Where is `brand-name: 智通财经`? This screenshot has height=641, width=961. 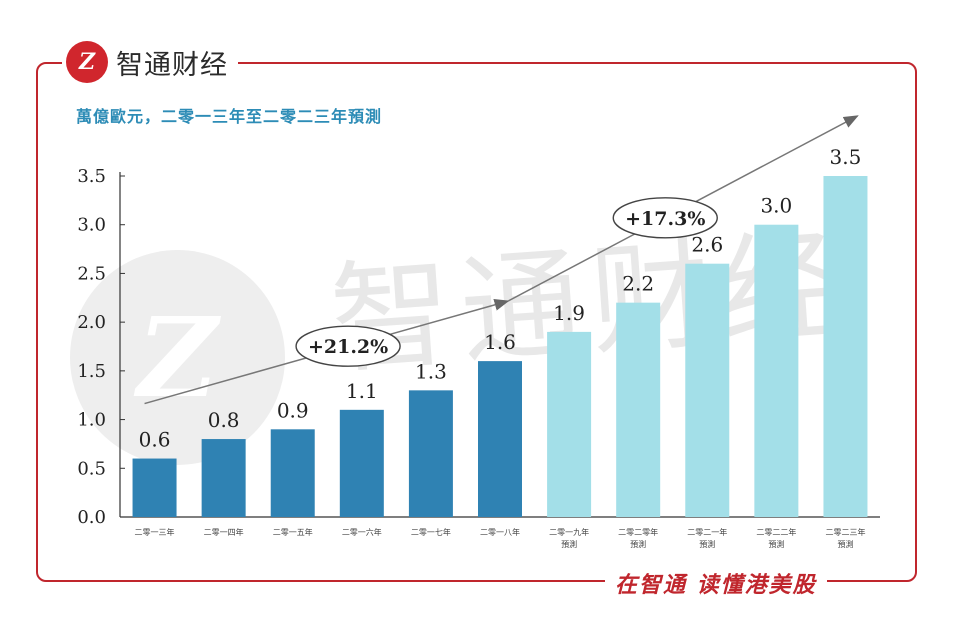 brand-name: 智通财经 is located at coordinates (172, 65).